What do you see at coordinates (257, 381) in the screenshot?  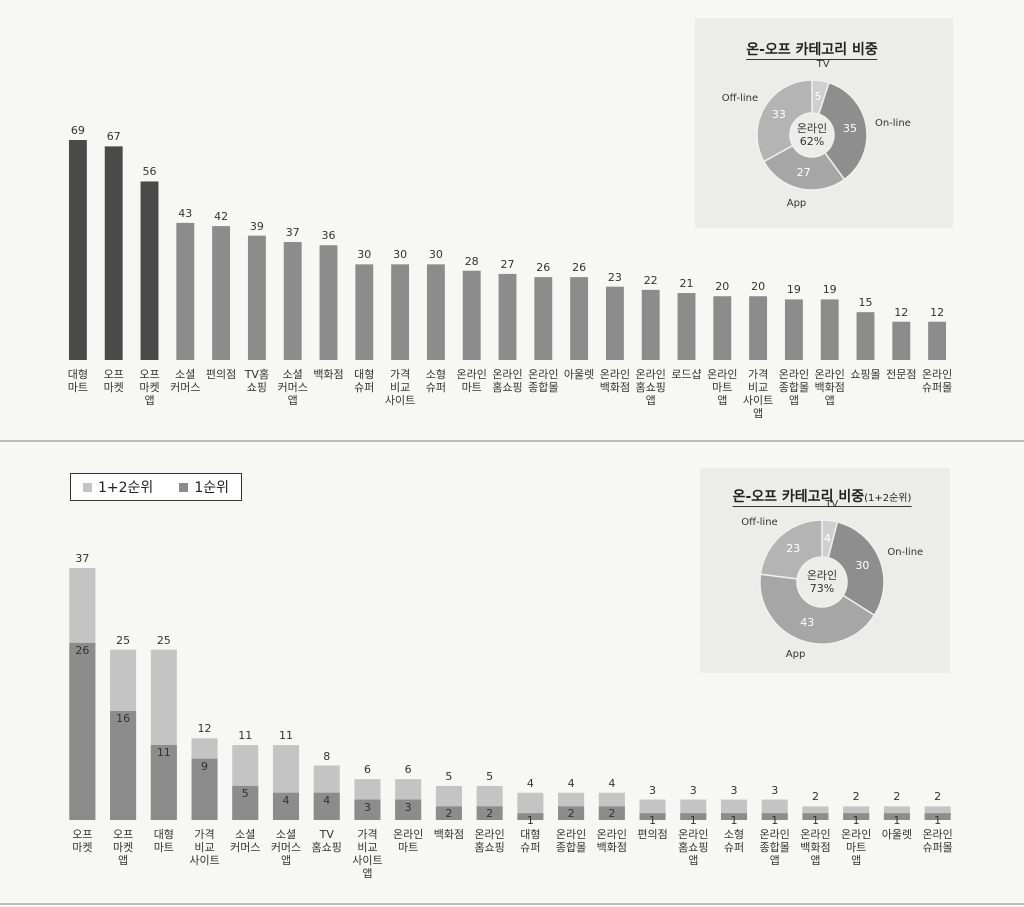 I see `x-tick-label: TV홈 쇼핑` at bounding box center [257, 381].